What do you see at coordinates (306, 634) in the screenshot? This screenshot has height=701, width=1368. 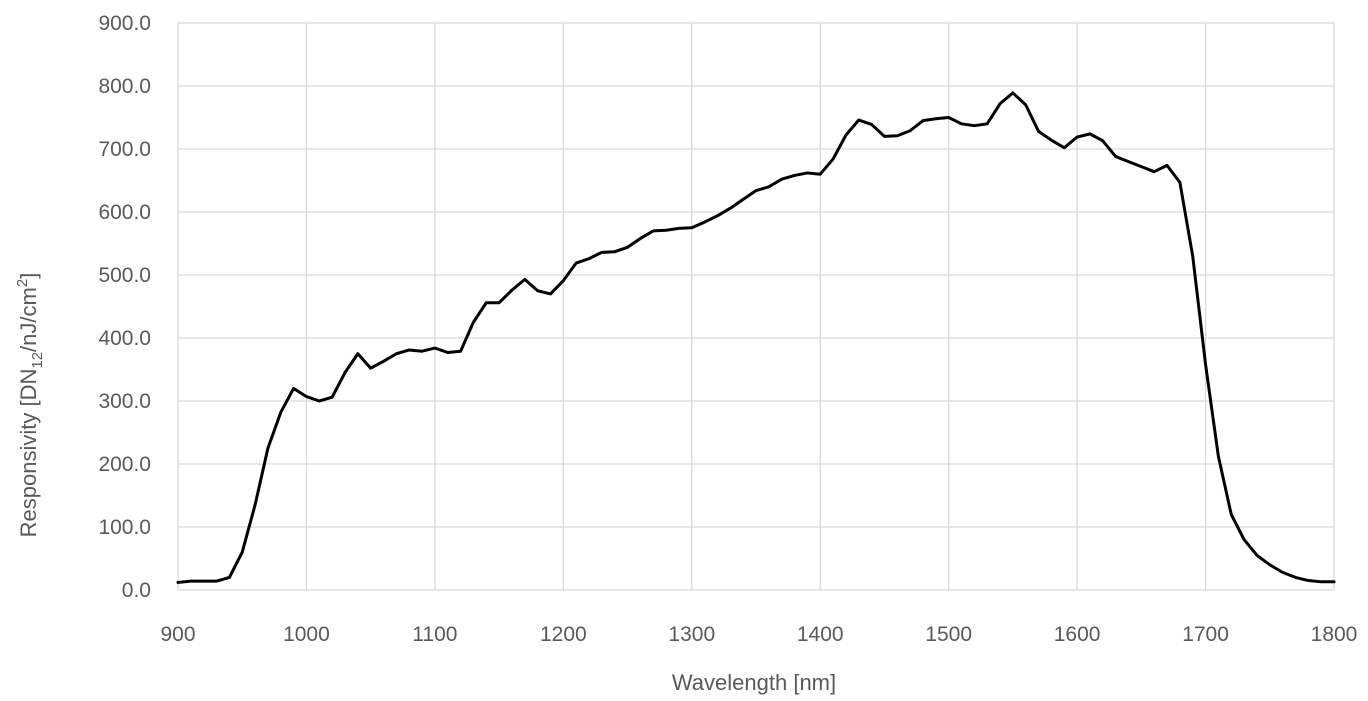 I see `x-tick-label: 1000` at bounding box center [306, 634].